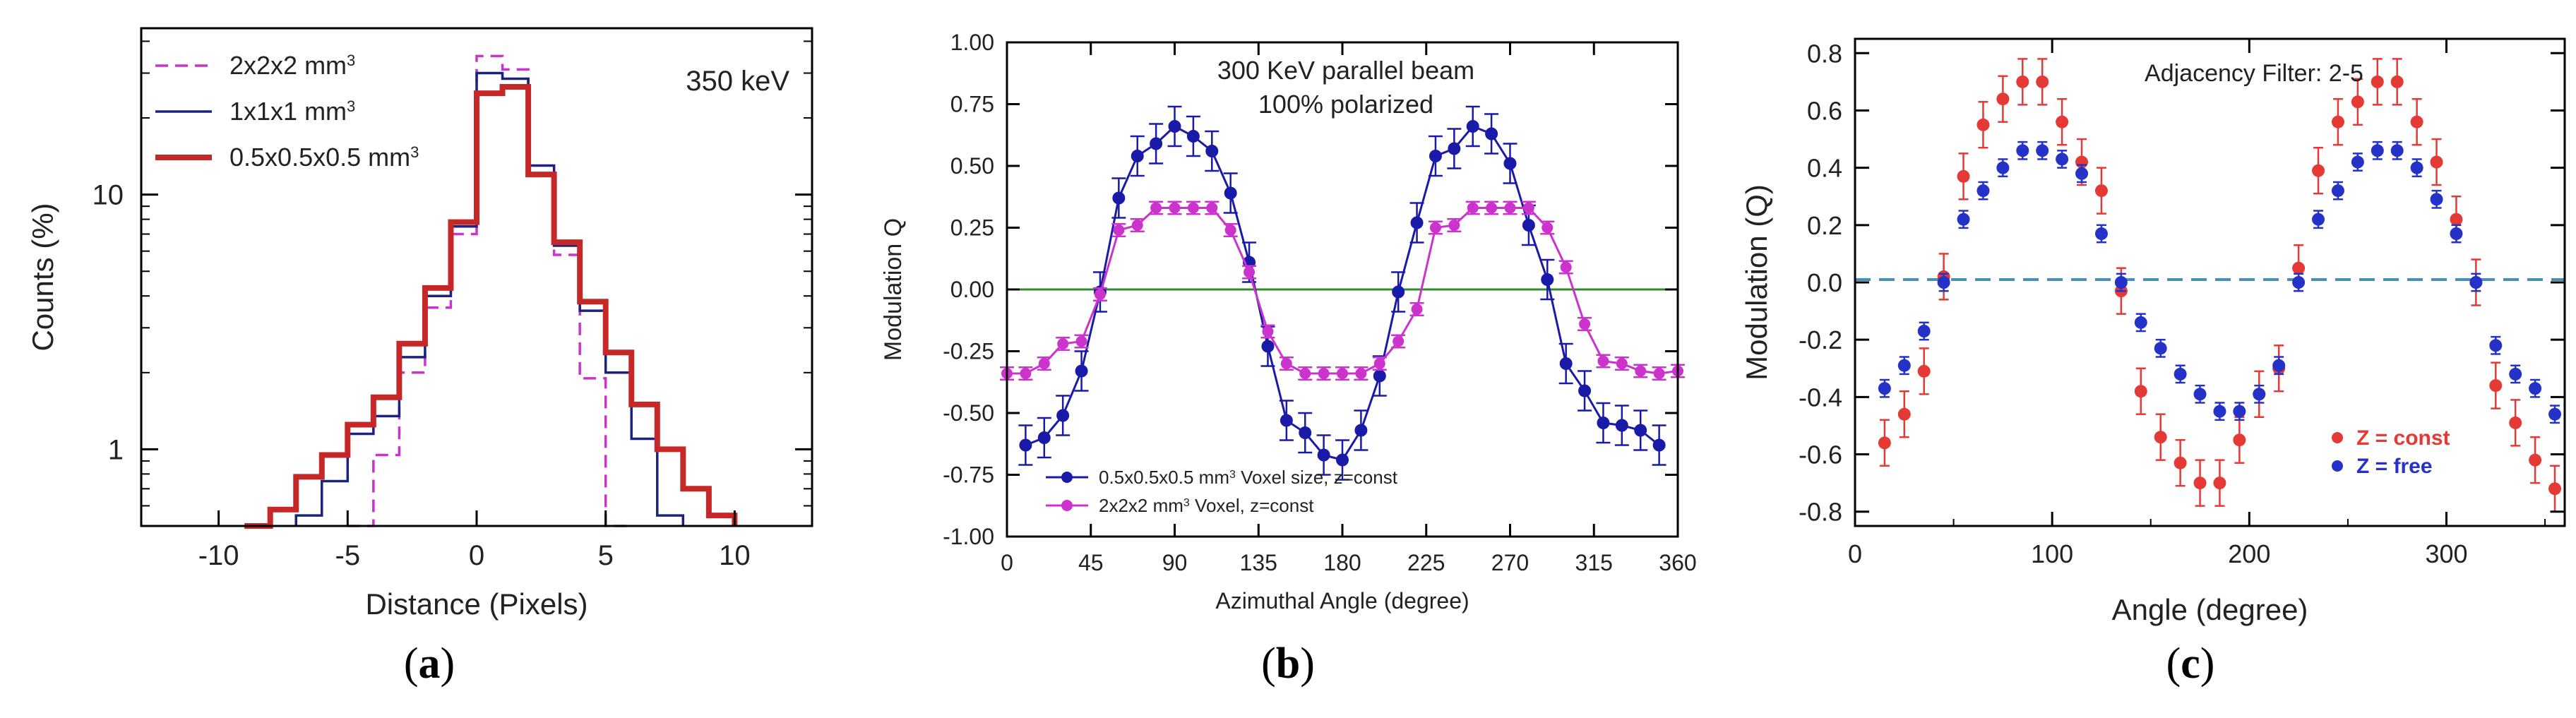 This screenshot has height=718, width=2576. I want to click on x-tick-label: 200, so click(2249, 553).